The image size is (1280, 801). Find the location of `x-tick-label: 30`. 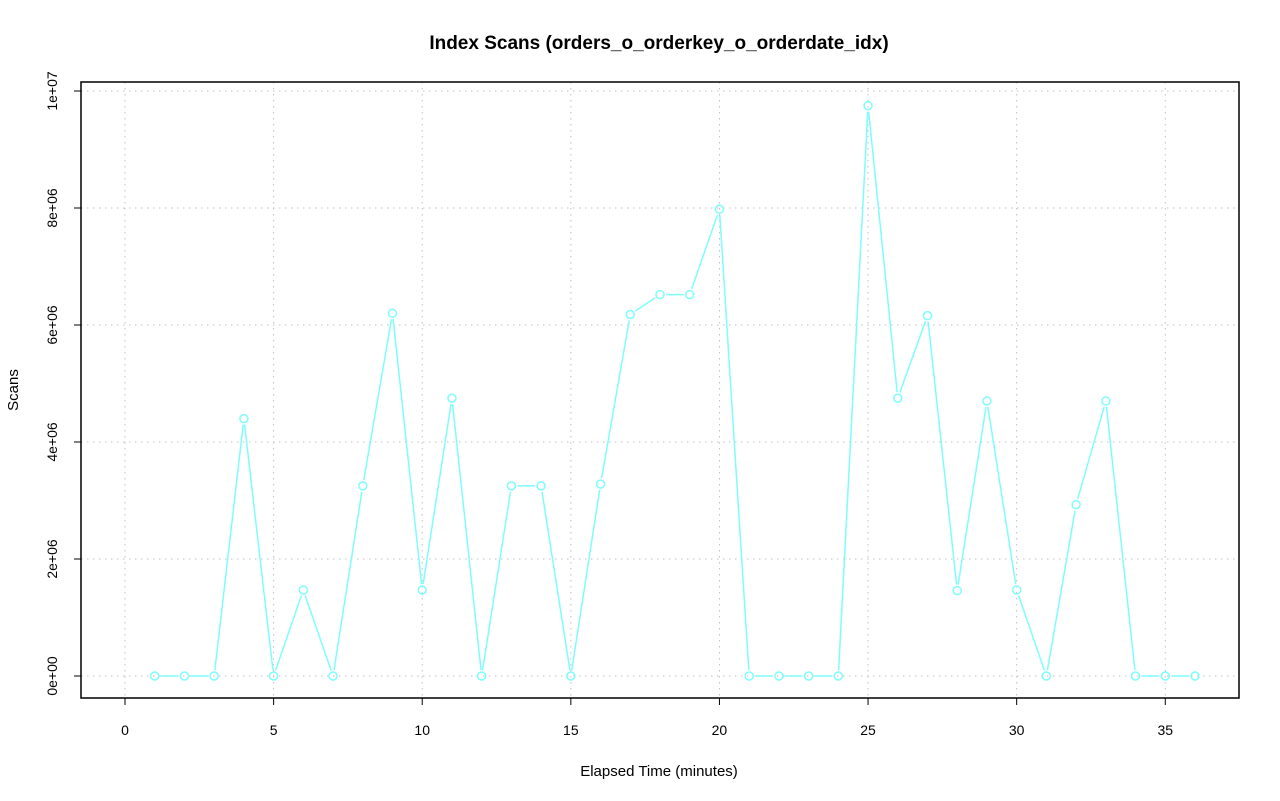

x-tick-label: 30 is located at coordinates (1017, 730).